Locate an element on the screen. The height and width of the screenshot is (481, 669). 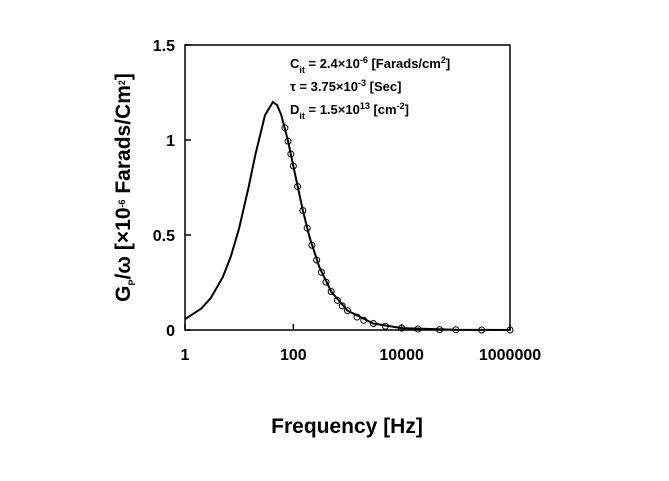
text-part: G is located at coordinates (123, 294).